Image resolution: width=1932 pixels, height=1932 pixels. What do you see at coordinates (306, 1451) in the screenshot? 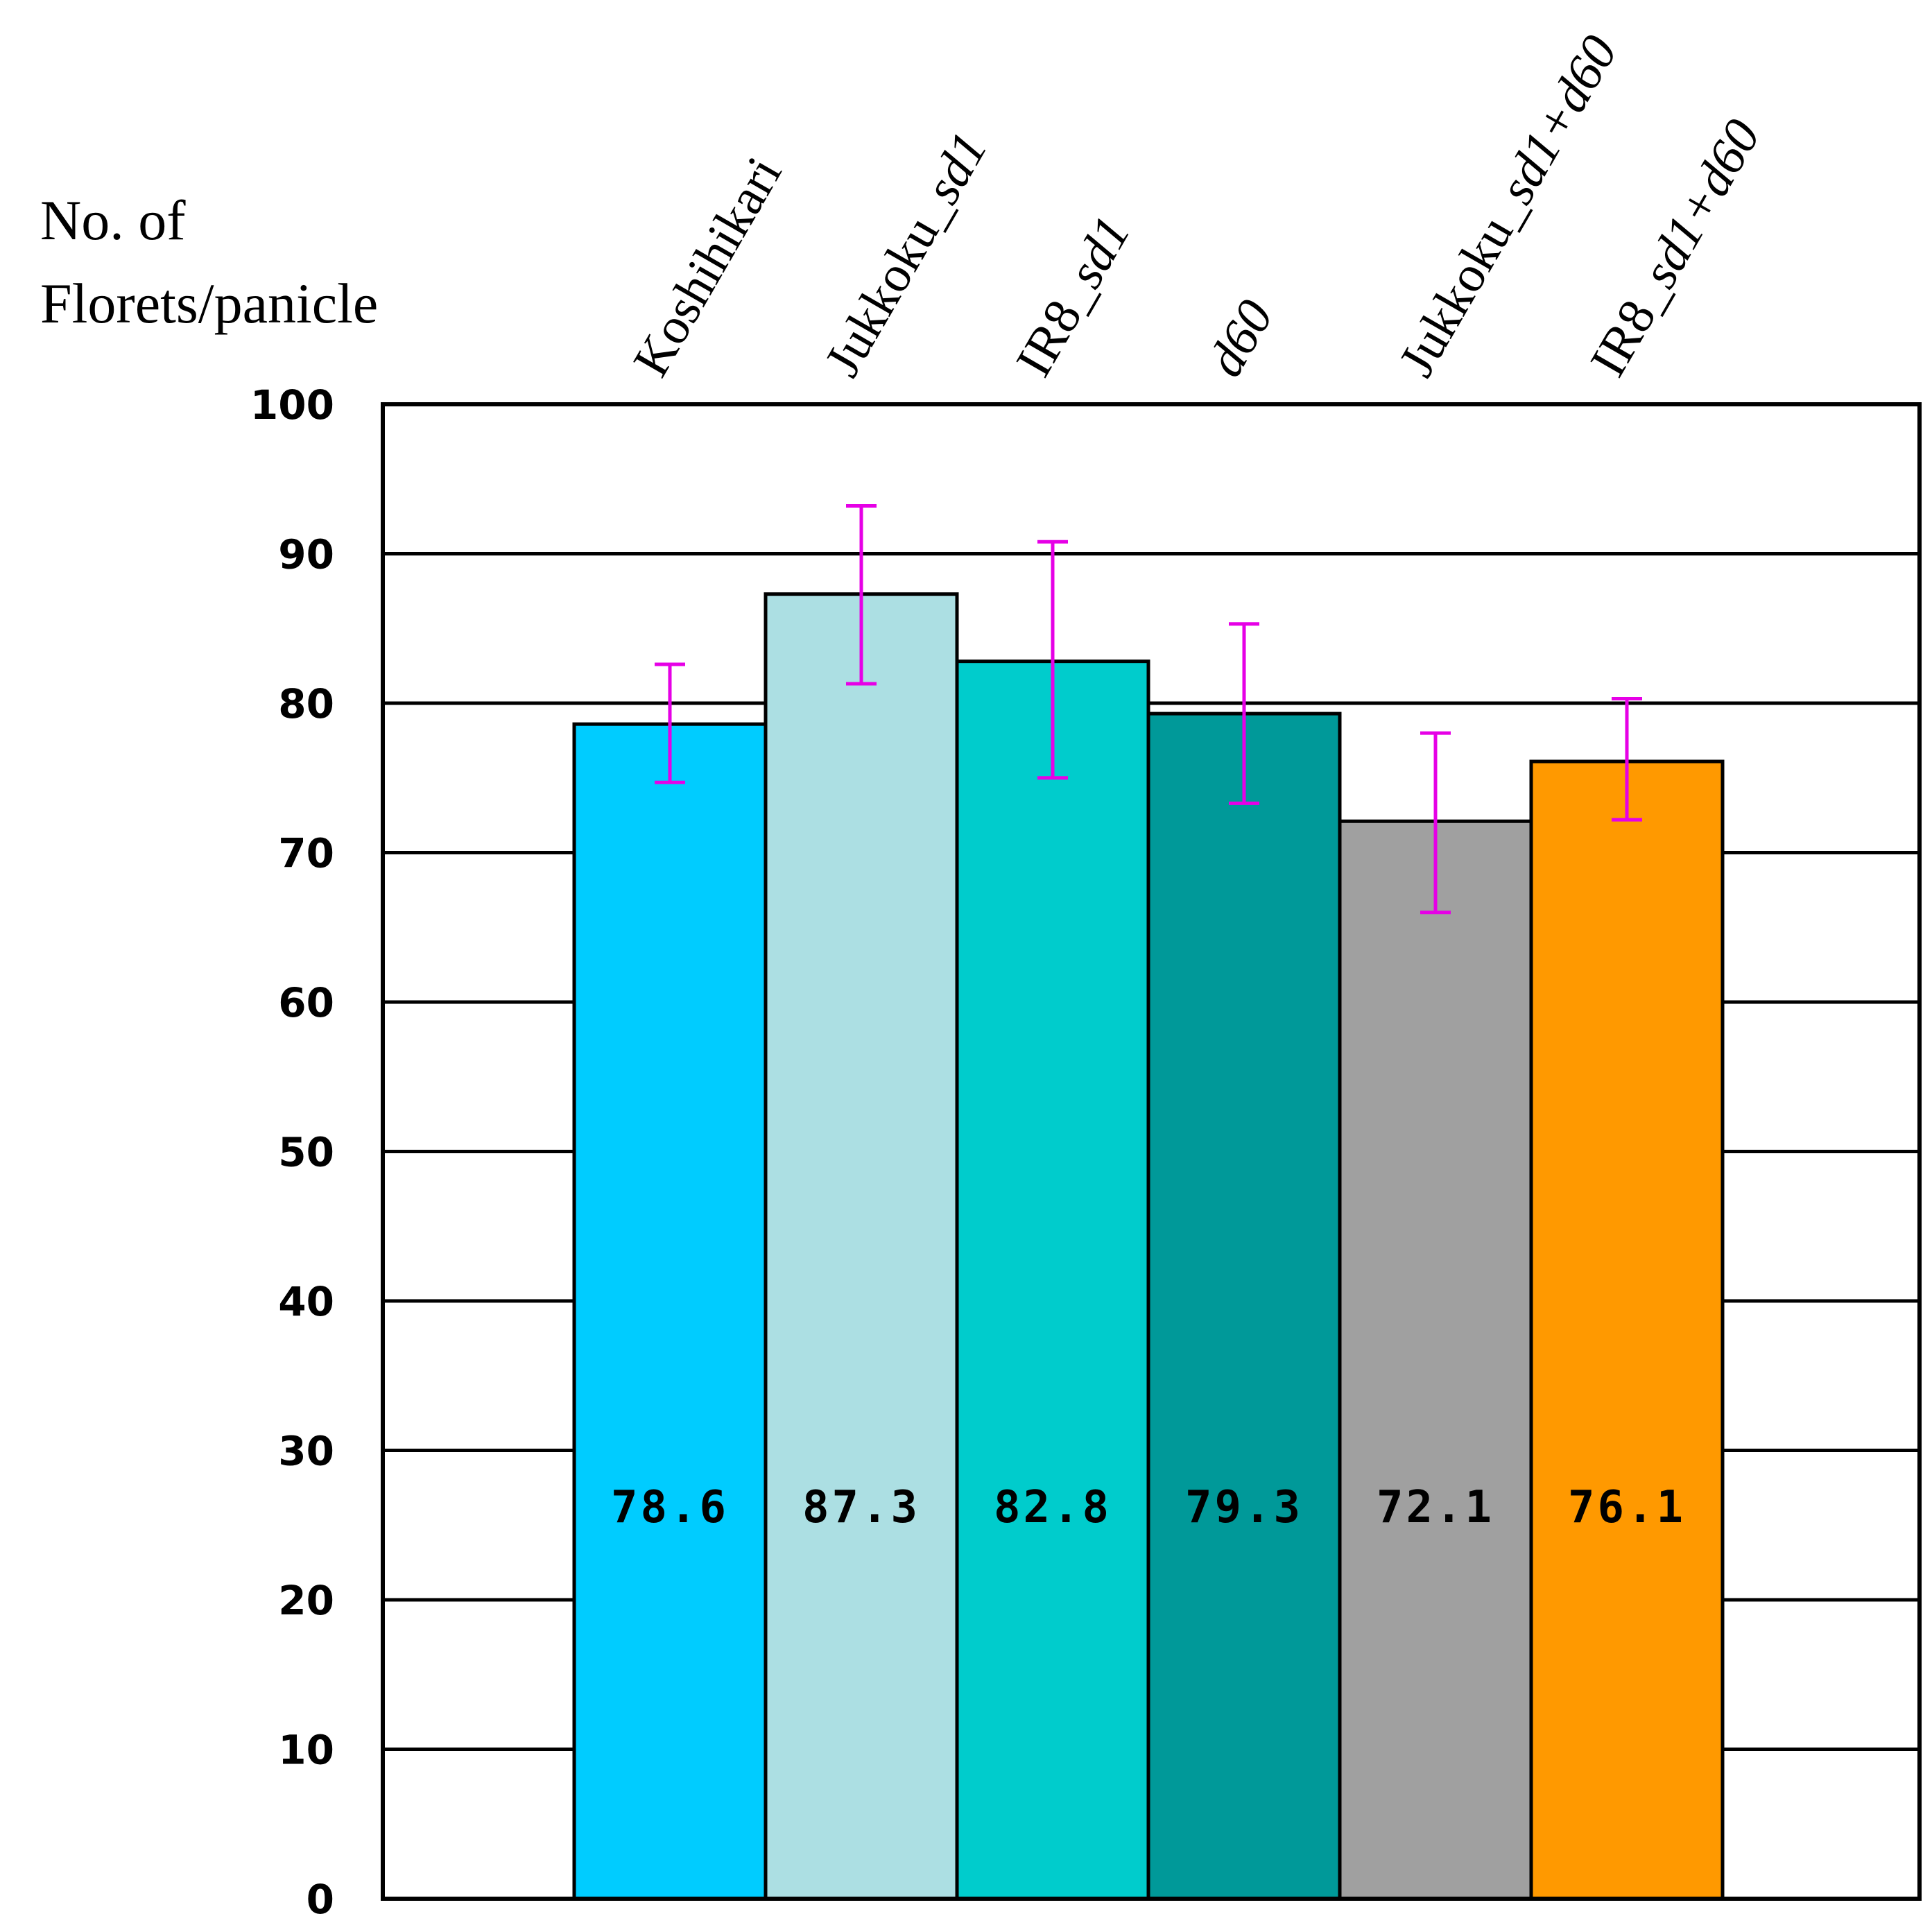
I see `y-tick-label: 30` at bounding box center [306, 1451].